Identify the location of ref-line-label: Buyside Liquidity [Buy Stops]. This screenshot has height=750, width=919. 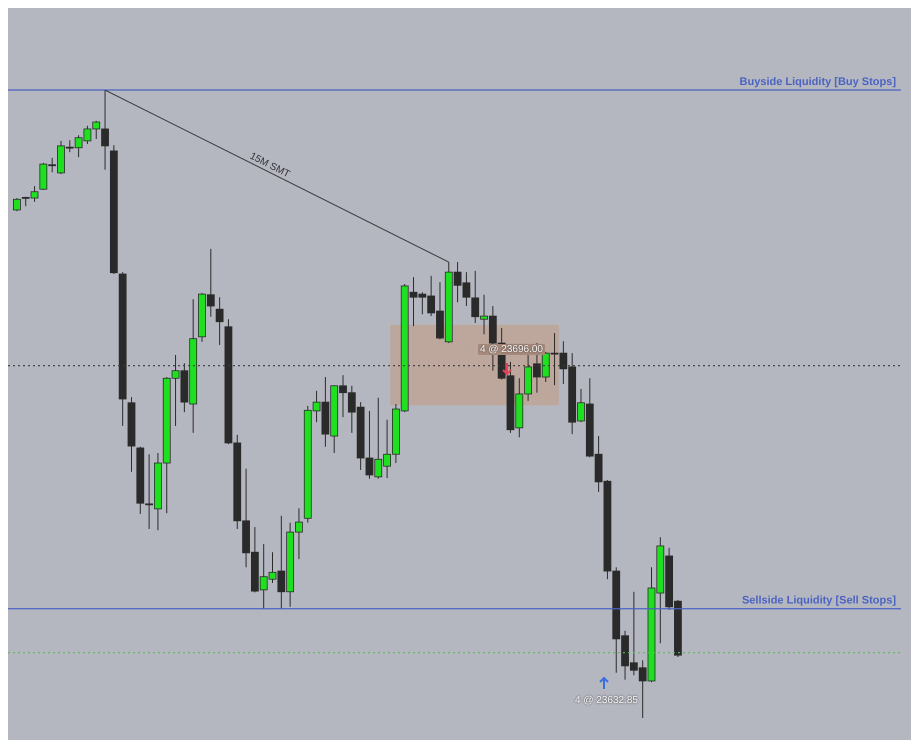
(818, 82).